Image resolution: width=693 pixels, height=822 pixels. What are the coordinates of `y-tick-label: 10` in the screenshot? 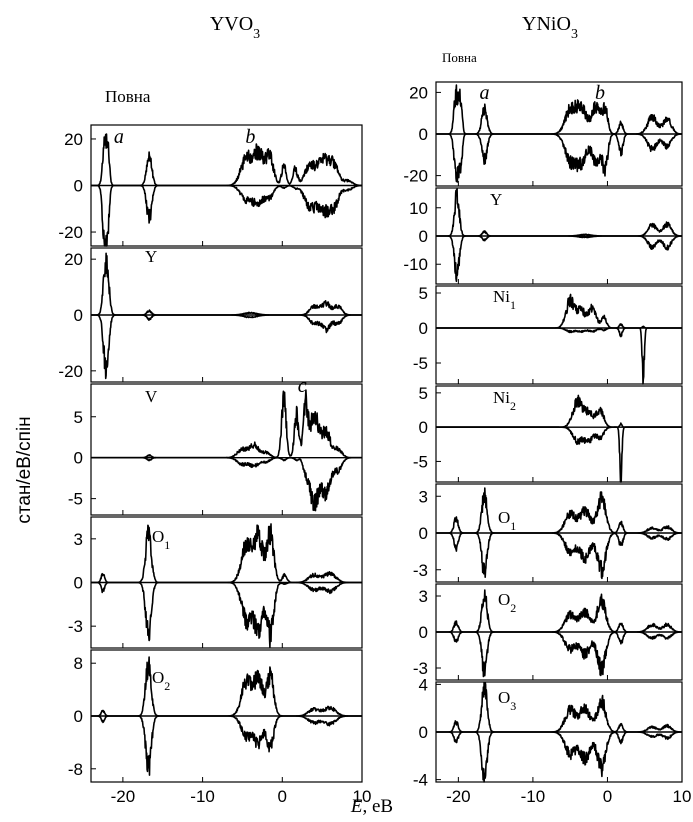 It's located at (418, 208).